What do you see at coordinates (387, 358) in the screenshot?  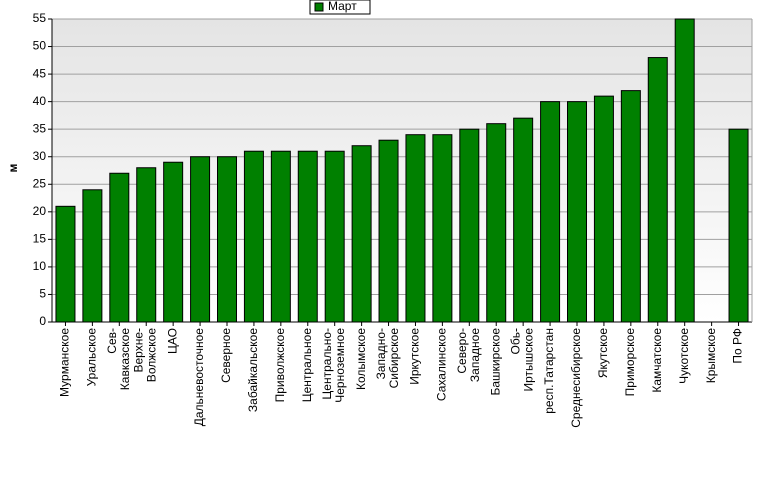 I see `x-tick-label: Западно-Сибирское` at bounding box center [387, 358].